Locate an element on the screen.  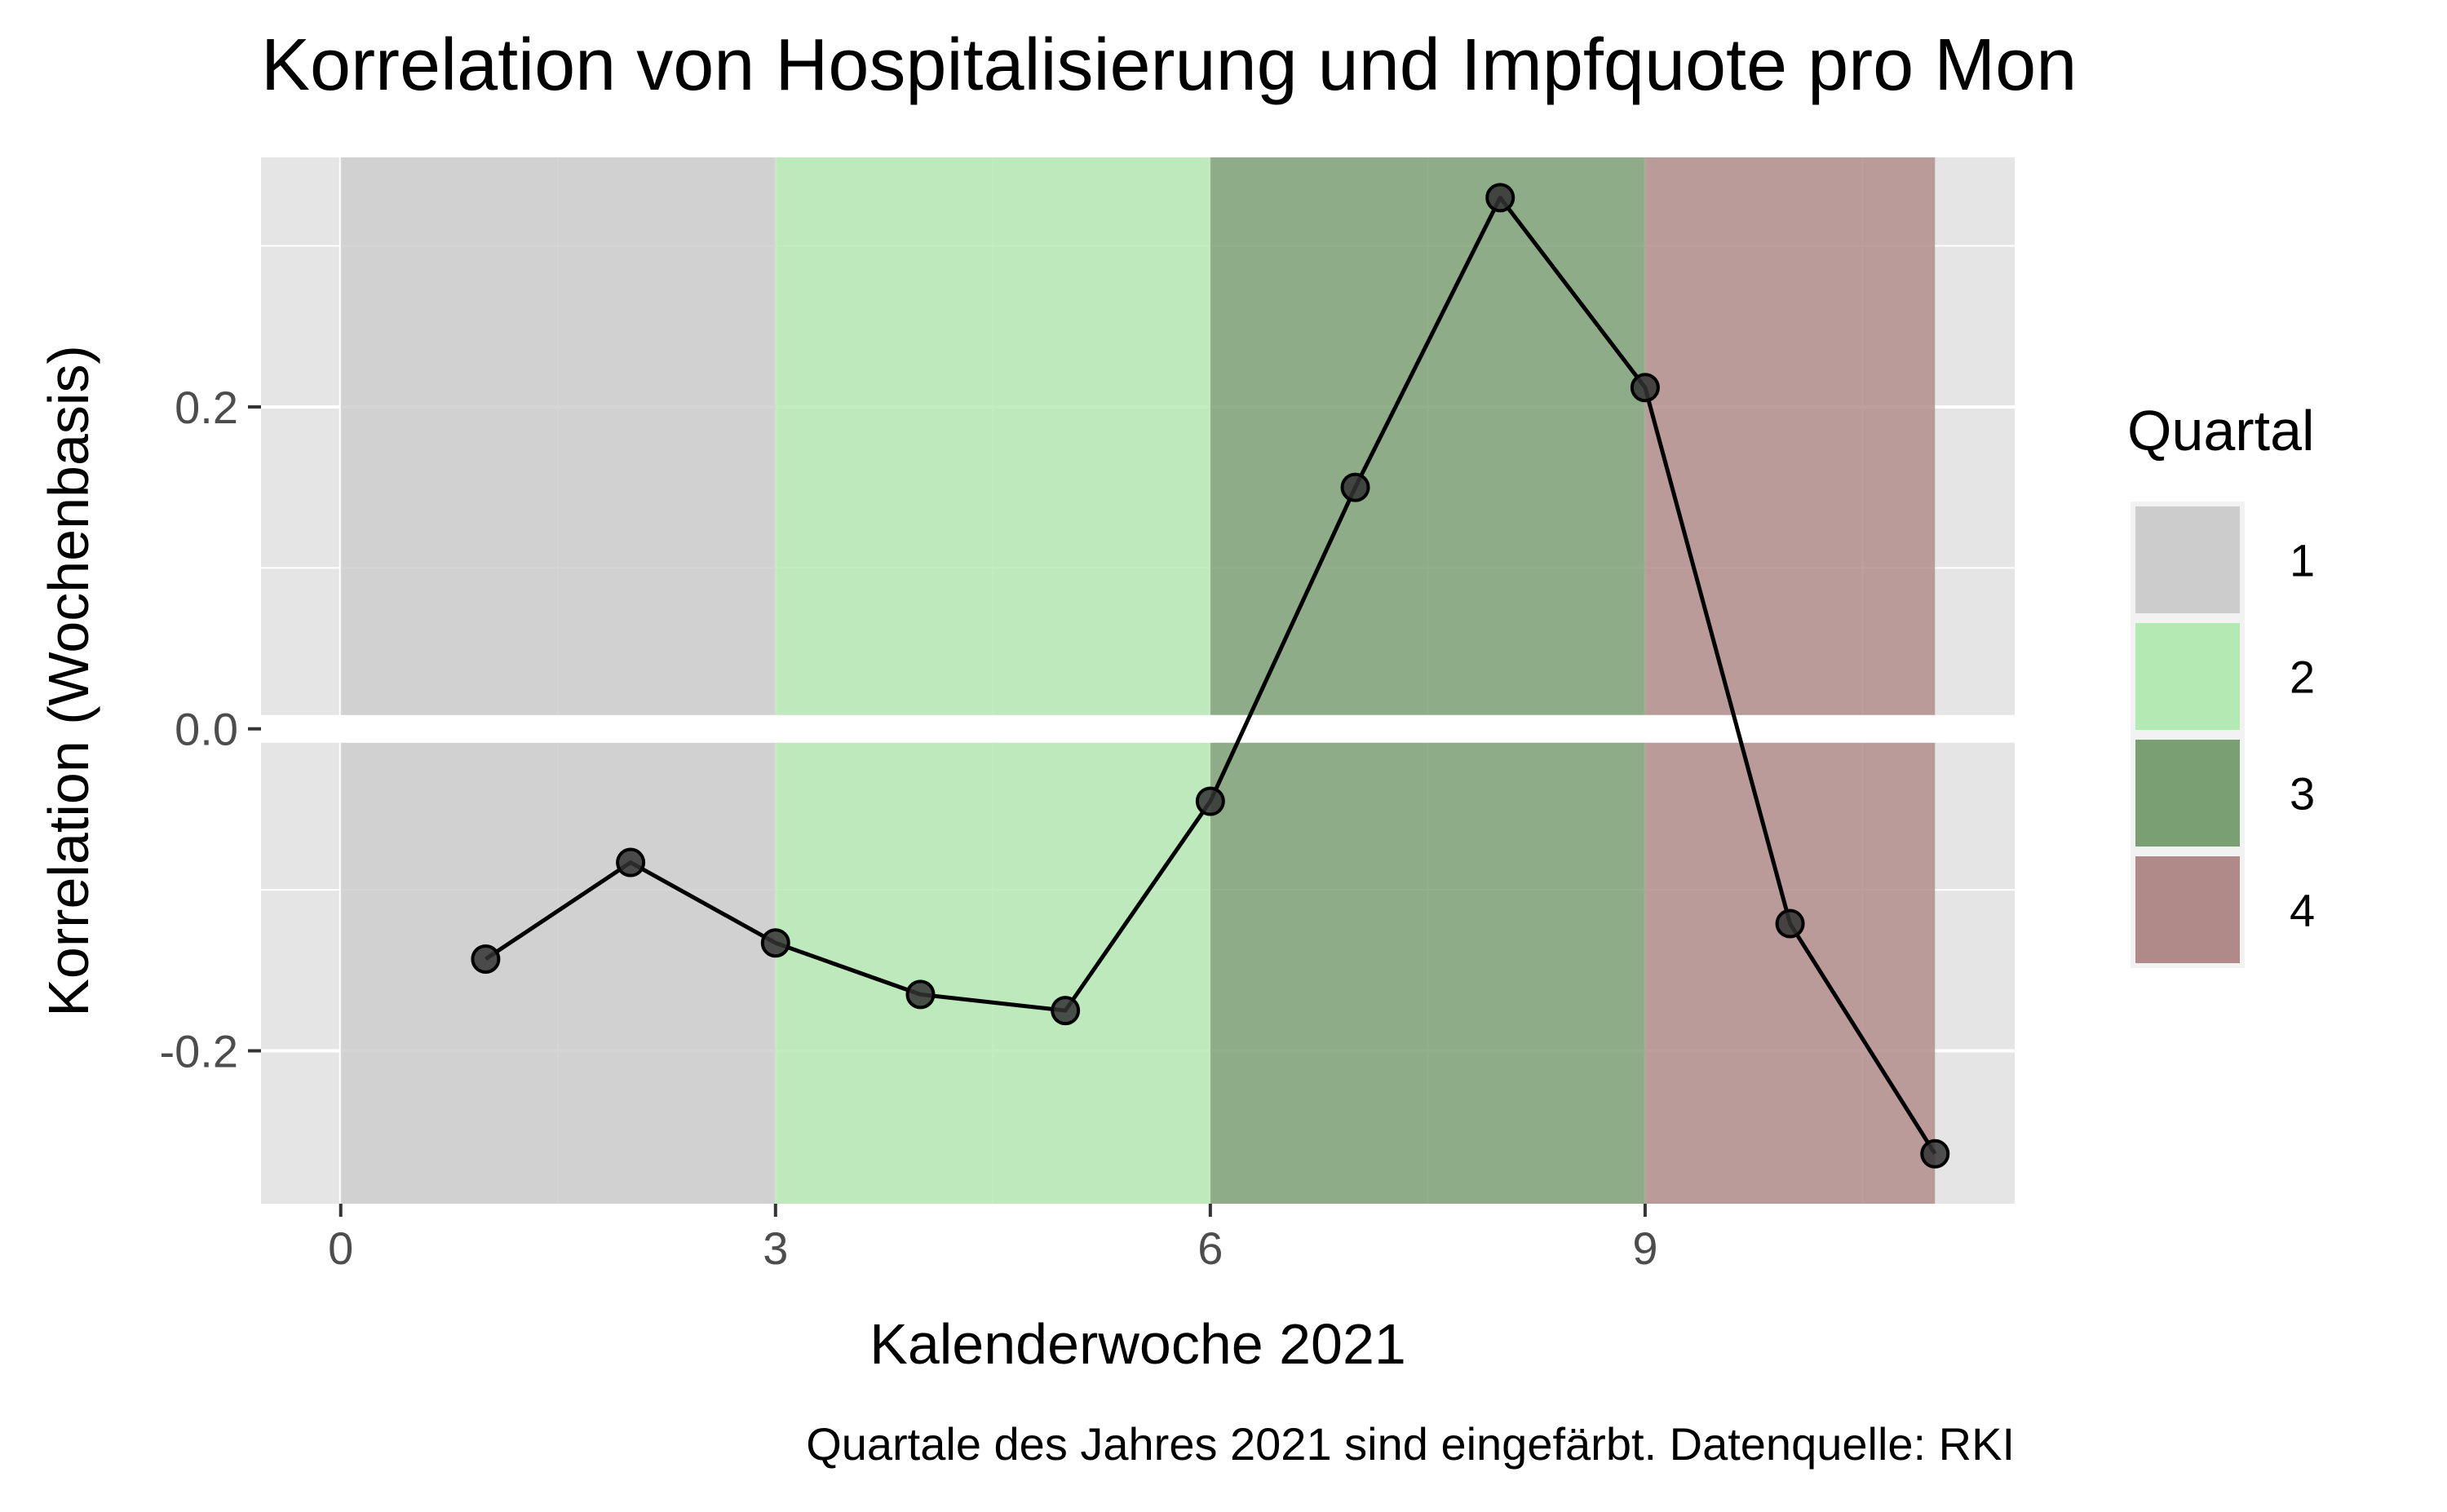
y-tick-label: 0.0 is located at coordinates (206, 729).